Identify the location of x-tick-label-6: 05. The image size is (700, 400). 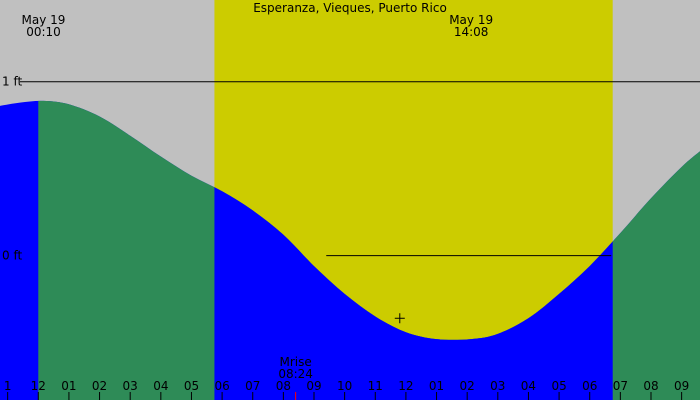
(191, 386).